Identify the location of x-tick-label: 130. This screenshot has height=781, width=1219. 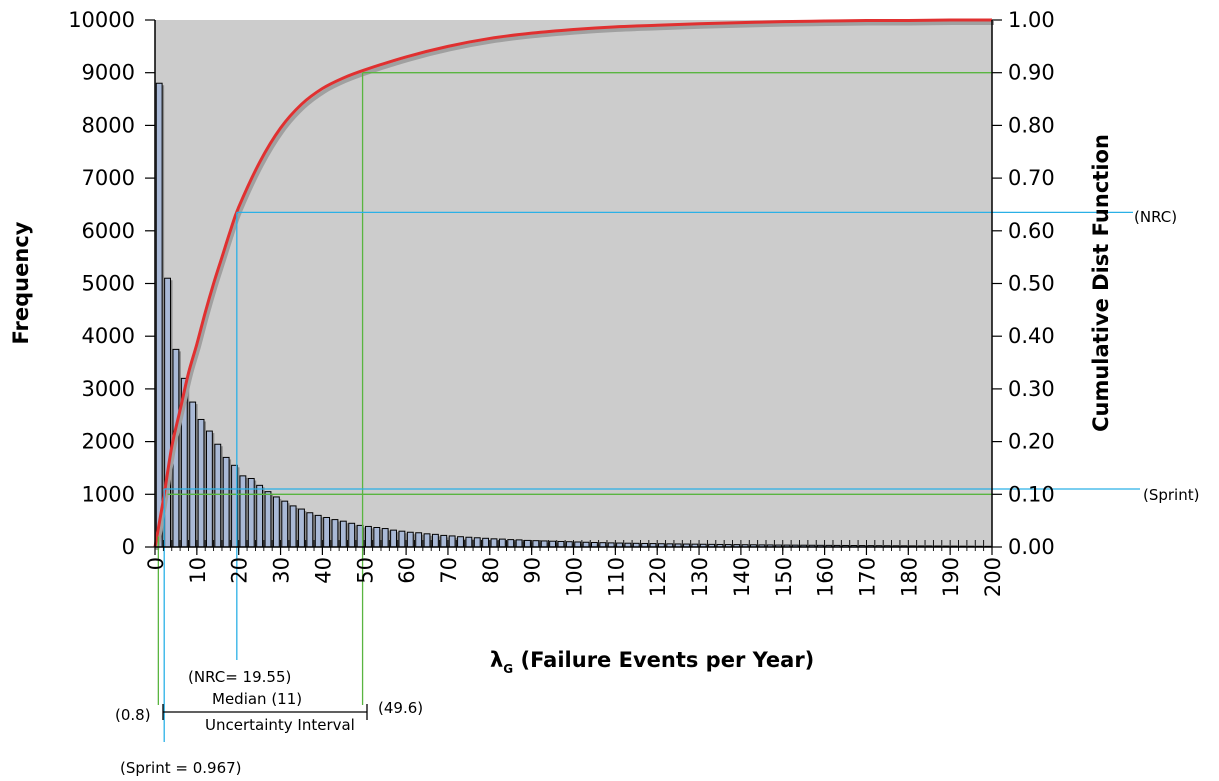
(700, 577).